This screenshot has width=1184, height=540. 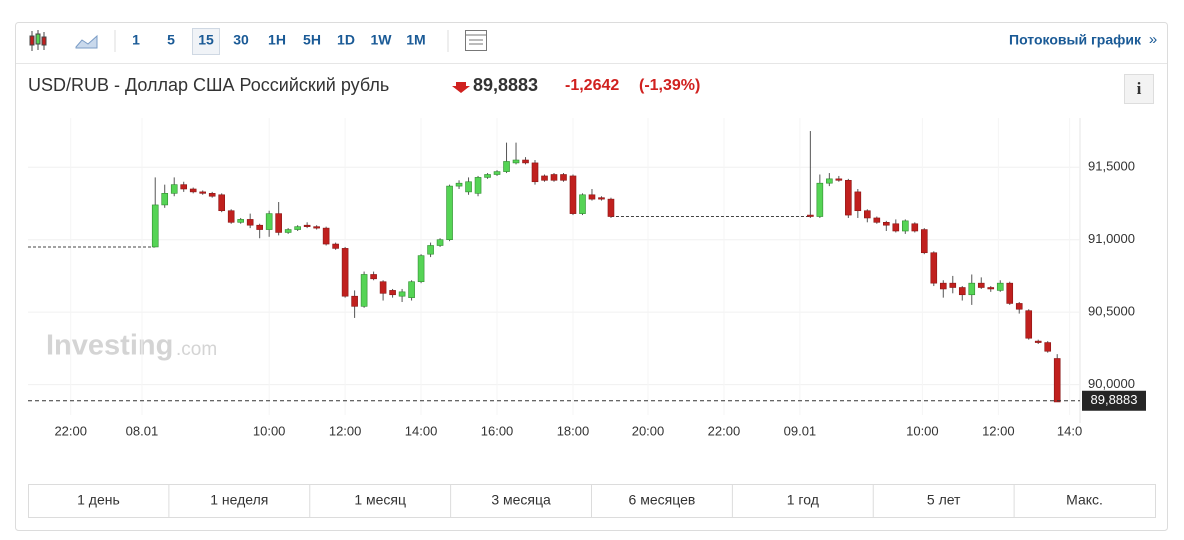 What do you see at coordinates (312, 40) in the screenshot?
I see `interval-button: 5H` at bounding box center [312, 40].